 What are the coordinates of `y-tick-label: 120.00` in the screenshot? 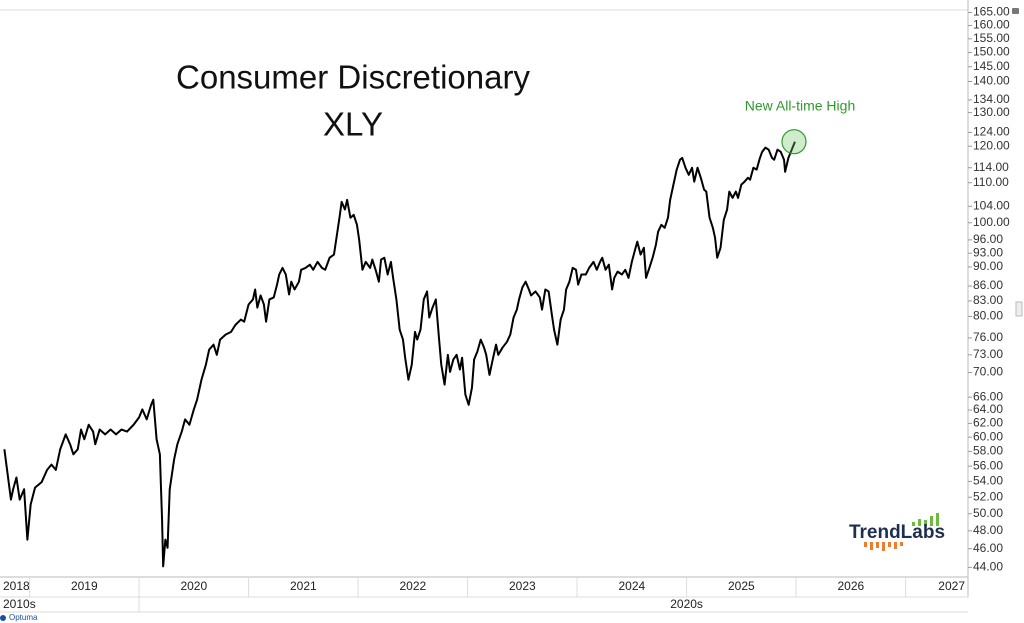 It's located at (991, 145).